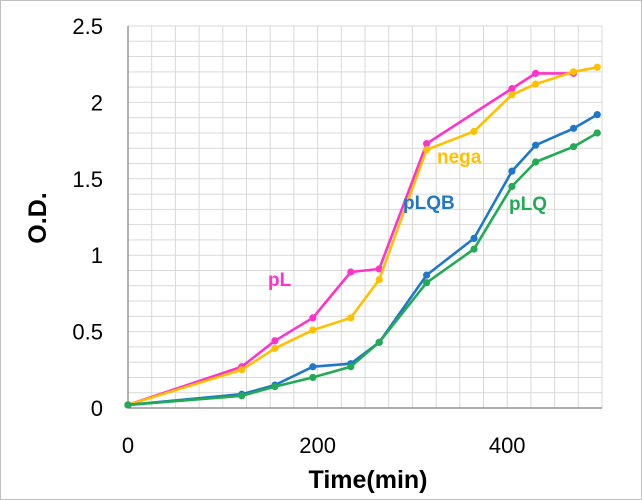 This screenshot has width=642, height=500. I want to click on series-label-plqb: pLQB, so click(429, 203).